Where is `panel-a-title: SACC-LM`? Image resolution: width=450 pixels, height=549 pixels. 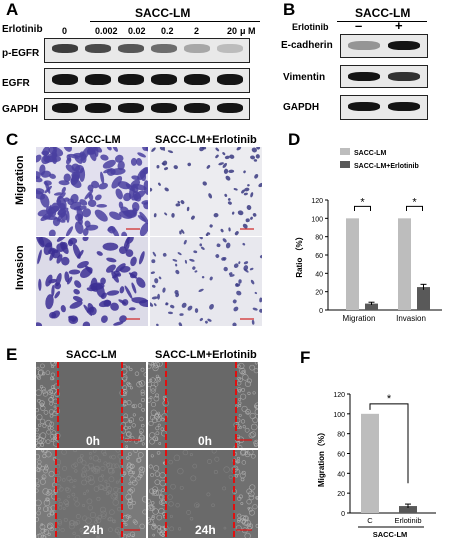 panel-a-title: SACC-LM is located at coordinates (163, 13).